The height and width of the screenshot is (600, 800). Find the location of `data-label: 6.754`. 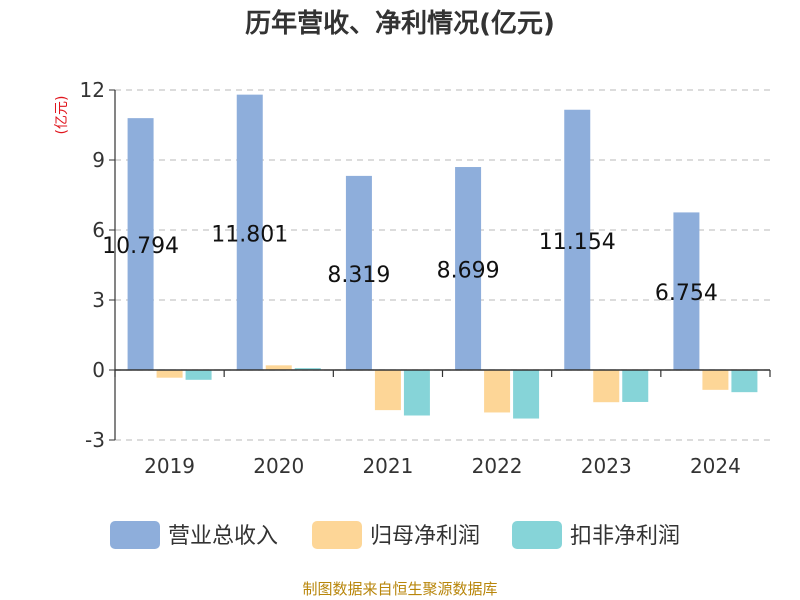

data-label: 6.754 is located at coordinates (686, 293).